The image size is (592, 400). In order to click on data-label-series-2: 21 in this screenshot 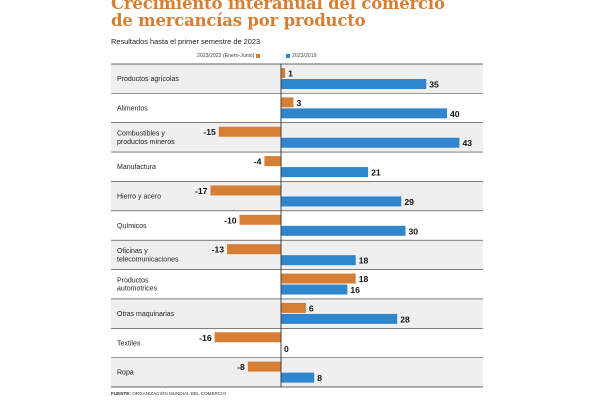, I will do `click(376, 173)`.